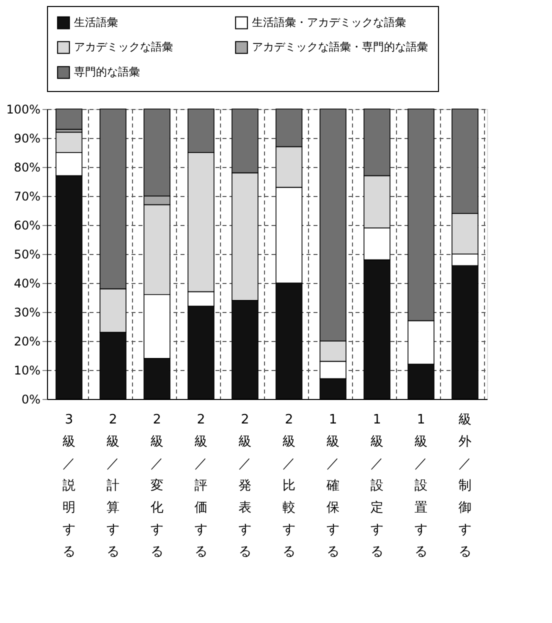  Describe the element at coordinates (27, 255) in the screenshot. I see `y-tick-label: 50%` at that location.